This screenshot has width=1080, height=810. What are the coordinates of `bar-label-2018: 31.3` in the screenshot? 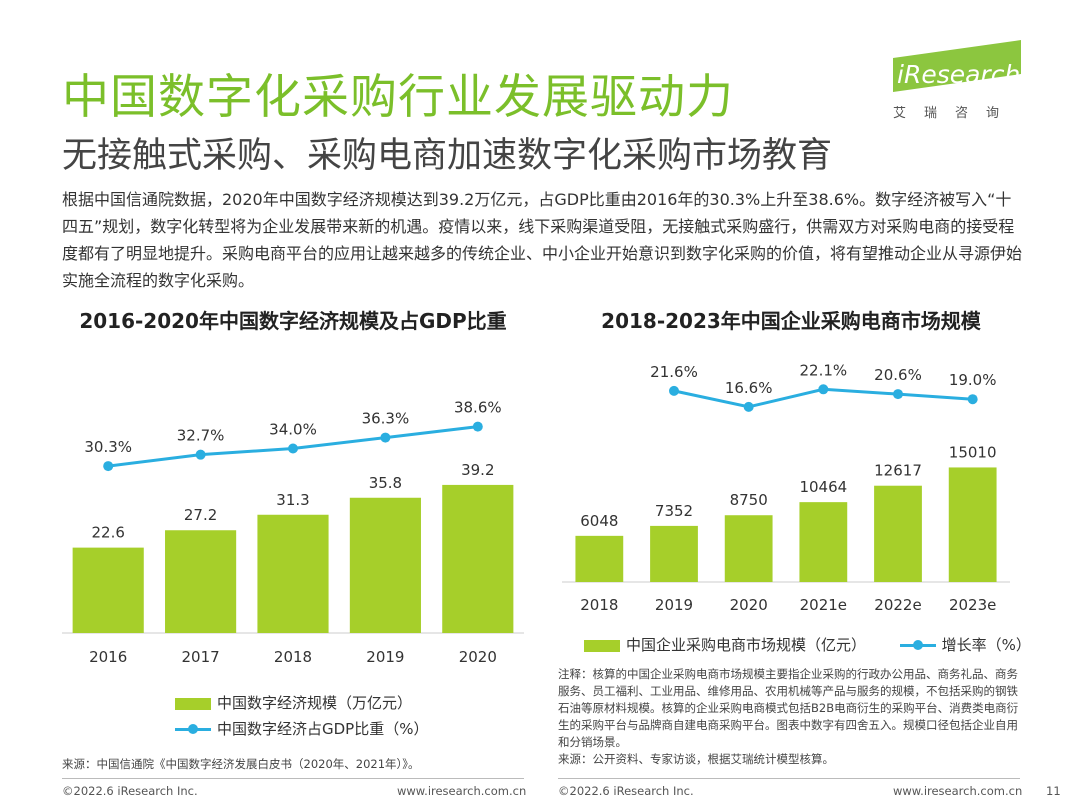 It's located at (292, 500).